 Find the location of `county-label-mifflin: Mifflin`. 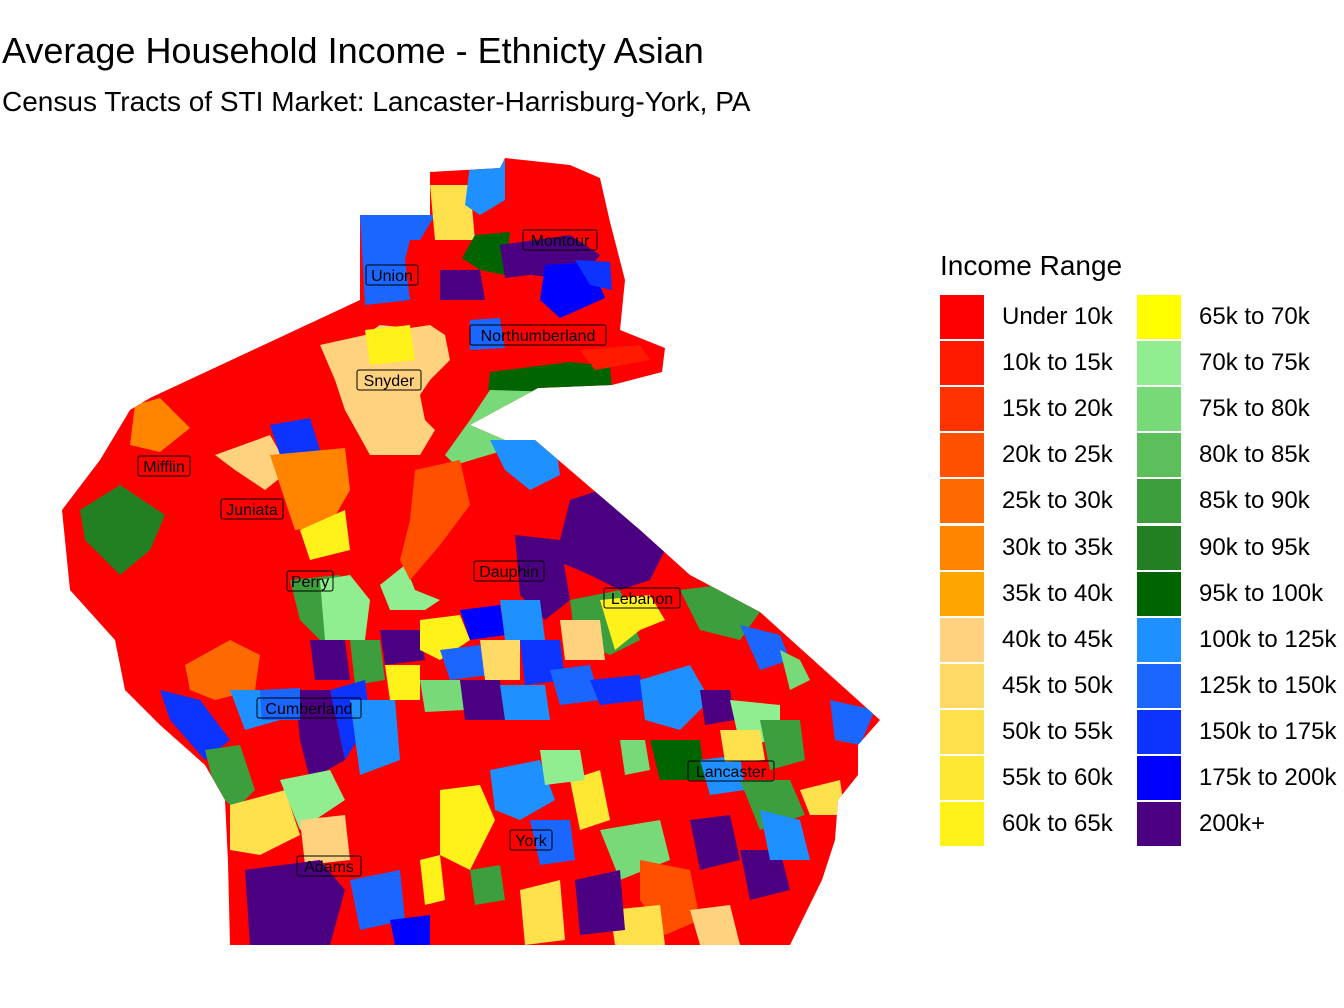

county-label-mifflin: Mifflin is located at coordinates (164, 466).